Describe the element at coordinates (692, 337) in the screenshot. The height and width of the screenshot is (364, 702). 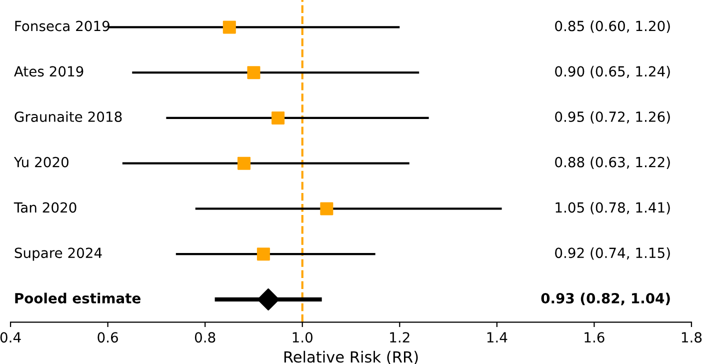
I see `x-tick-label: 1.8` at that location.